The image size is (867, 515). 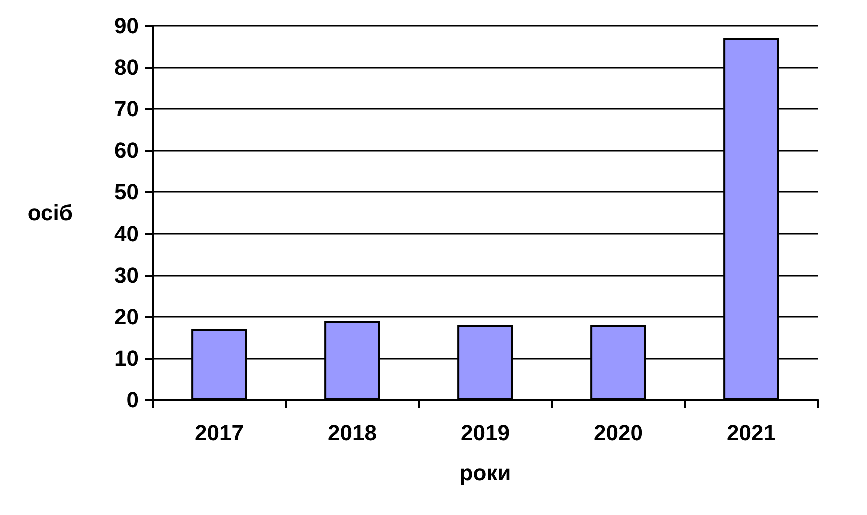 I want to click on y-axis-title: осіб, so click(x=50, y=213).